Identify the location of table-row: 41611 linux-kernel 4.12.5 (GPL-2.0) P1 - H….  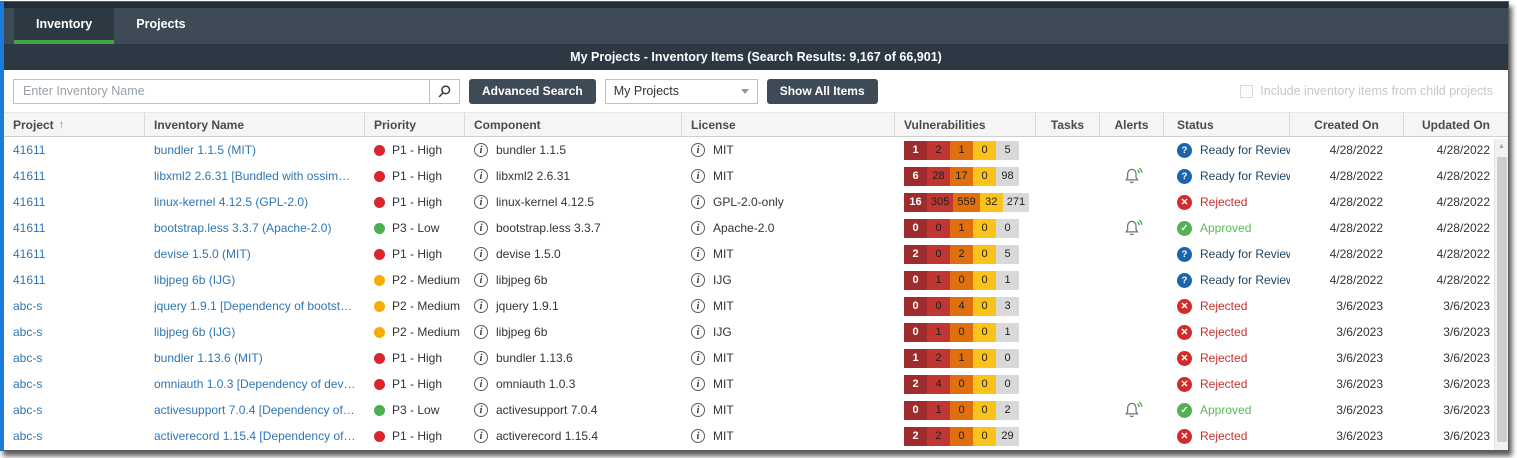
(756, 202).